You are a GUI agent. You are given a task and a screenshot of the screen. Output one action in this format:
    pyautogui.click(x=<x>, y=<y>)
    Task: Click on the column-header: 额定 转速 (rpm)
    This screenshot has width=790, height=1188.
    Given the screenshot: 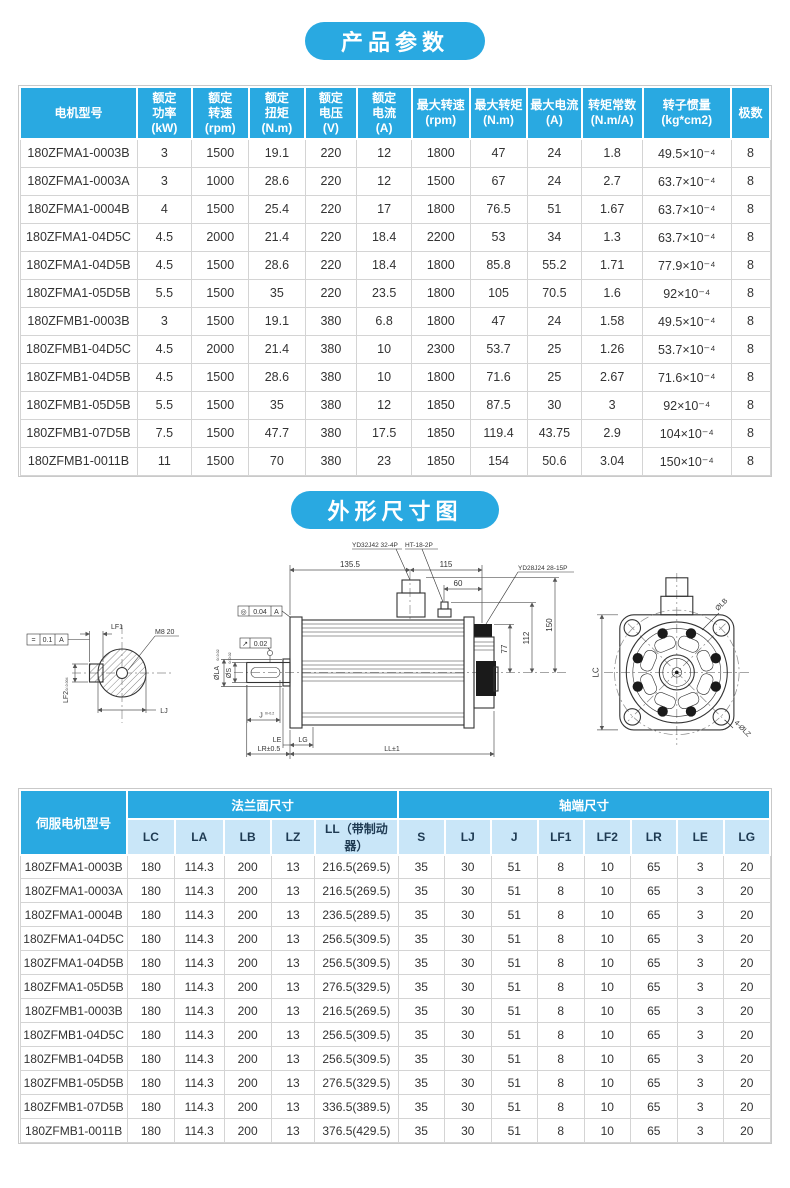 What is the action you would take?
    pyautogui.click(x=220, y=113)
    